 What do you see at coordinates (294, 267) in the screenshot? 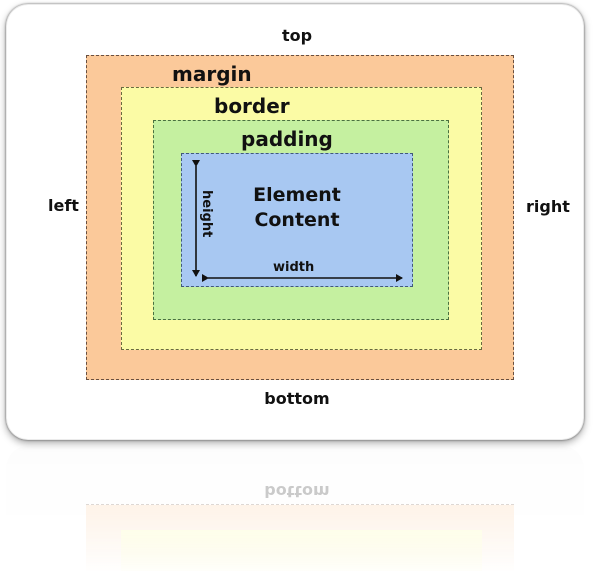
I see `width-label: width` at bounding box center [294, 267].